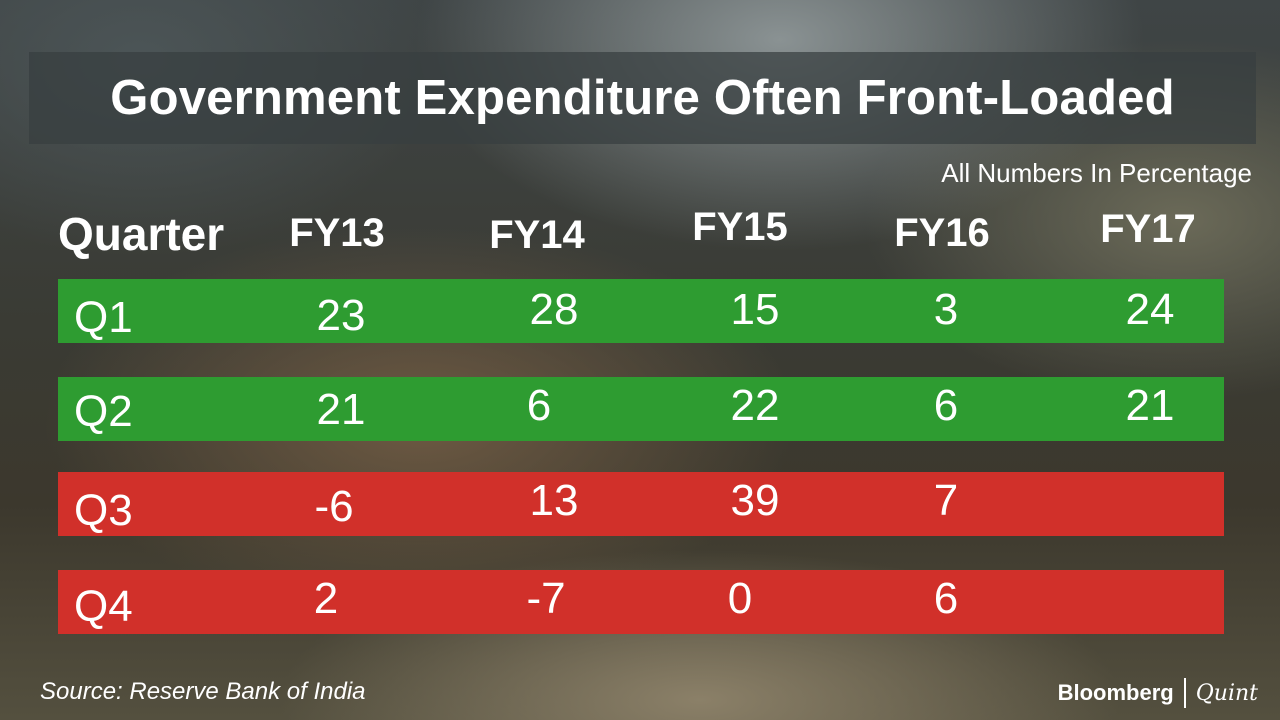 The height and width of the screenshot is (720, 1280). Describe the element at coordinates (946, 405) in the screenshot. I see `cell-q2-fy16: 6` at that location.